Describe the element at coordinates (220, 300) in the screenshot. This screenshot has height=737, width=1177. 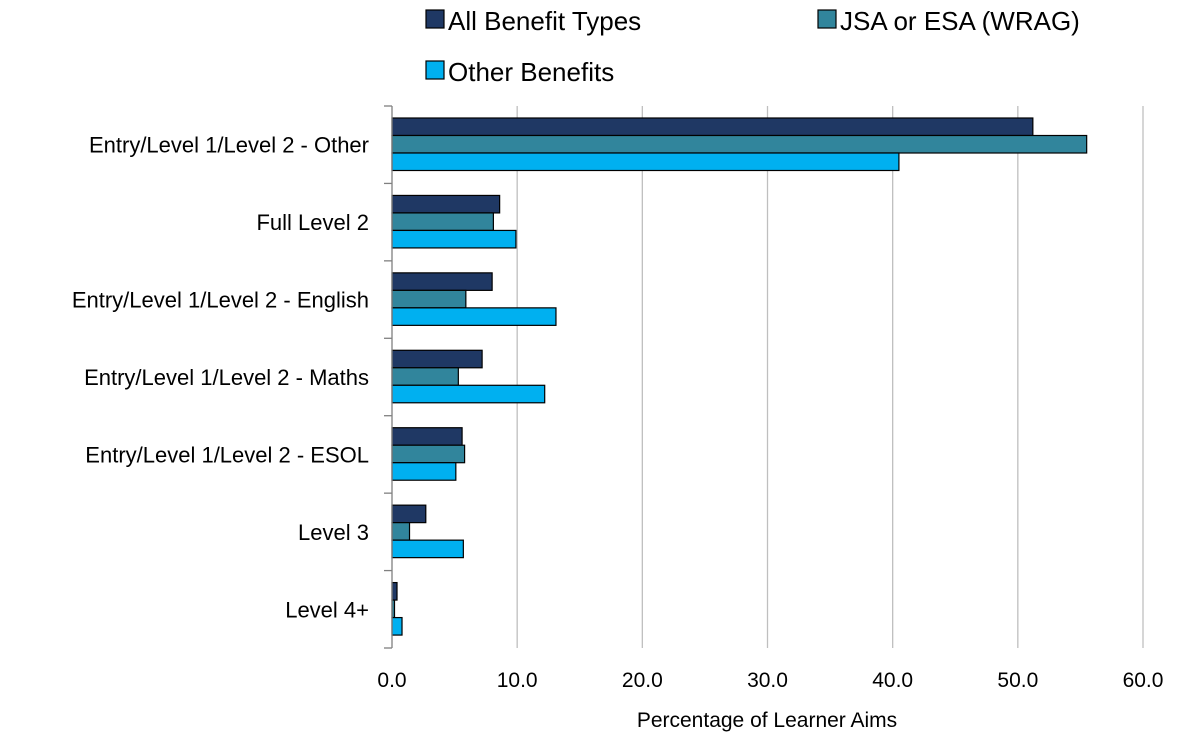
I see `category-label: Entry/Level 1/Level 2 - English` at that location.